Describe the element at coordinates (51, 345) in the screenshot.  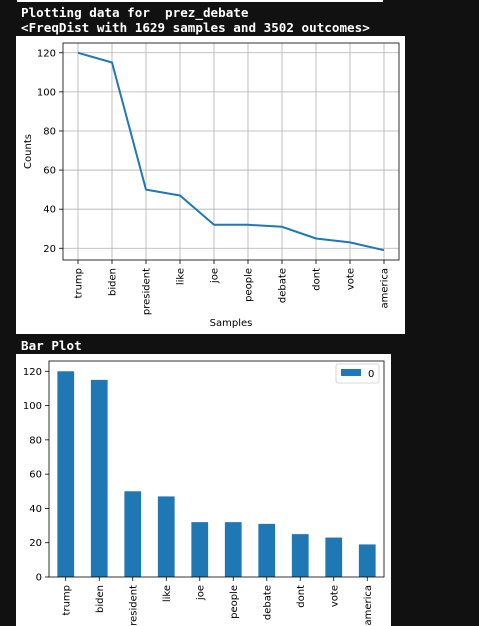
I see `bar-plot-heading: Bar Plot` at that location.